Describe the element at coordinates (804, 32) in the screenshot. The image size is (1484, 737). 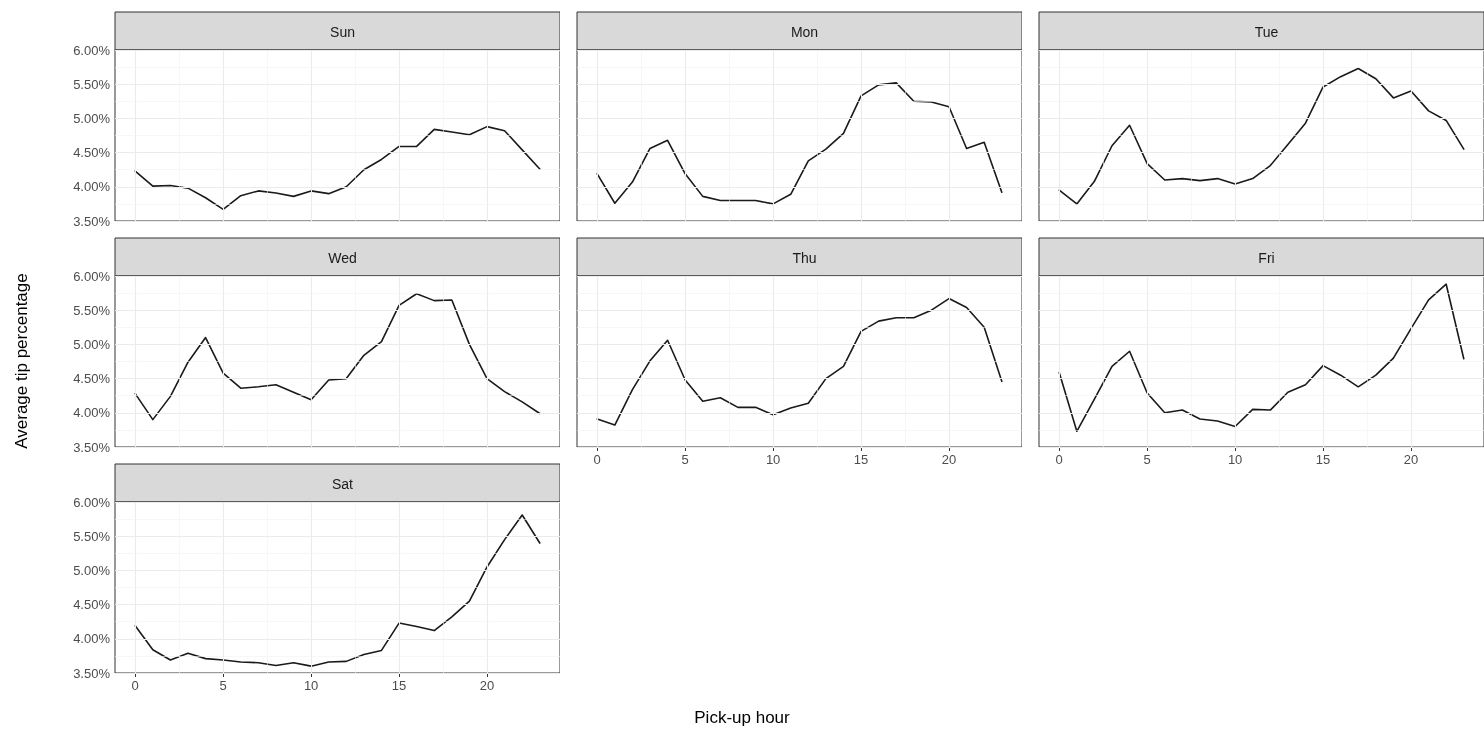
I see `chart-title: Mon` at that location.